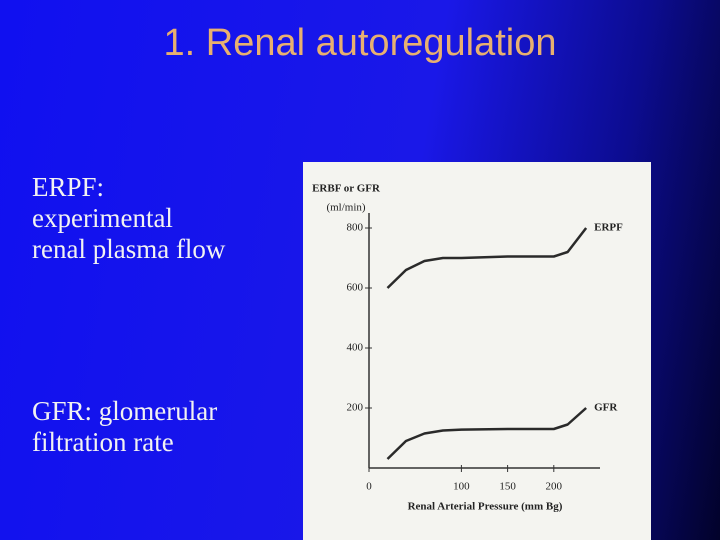 The image size is (720, 540). I want to click on series-label: GFR, so click(606, 408).